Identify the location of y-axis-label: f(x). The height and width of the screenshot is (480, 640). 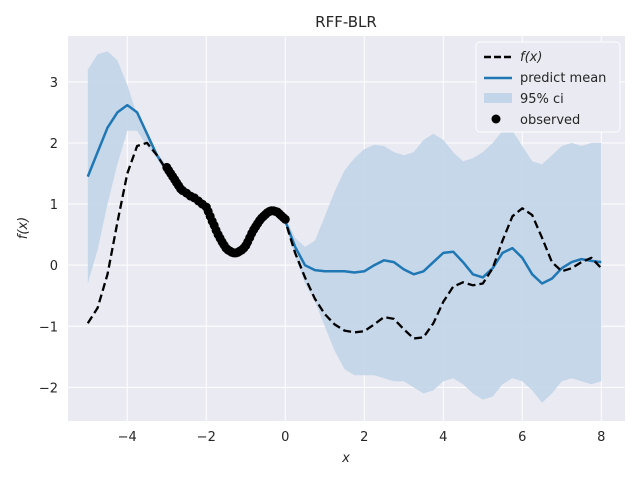
(23, 228).